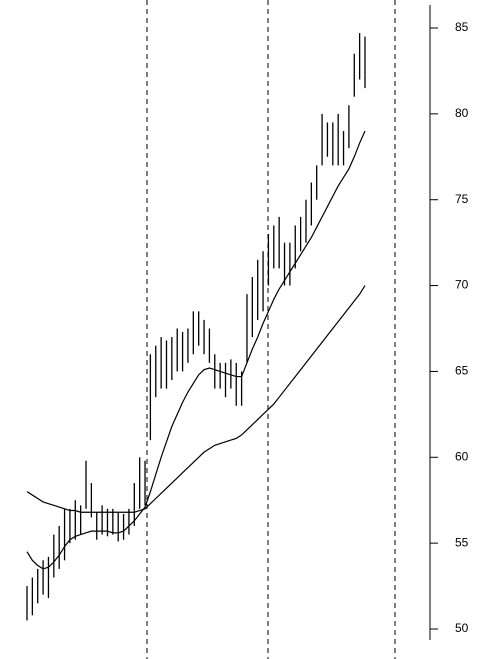 The width and height of the screenshot is (494, 659). I want to click on y-tick-label: 75, so click(462, 199).